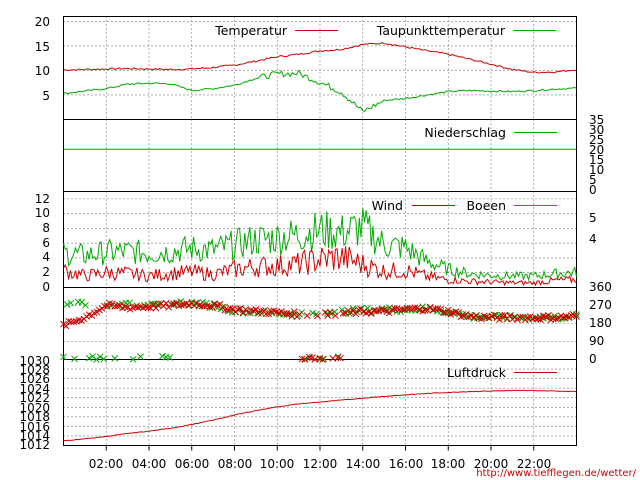 The width and height of the screenshot is (640, 480). What do you see at coordinates (596, 170) in the screenshot?
I see `precip-ytick-10: 10` at bounding box center [596, 170].